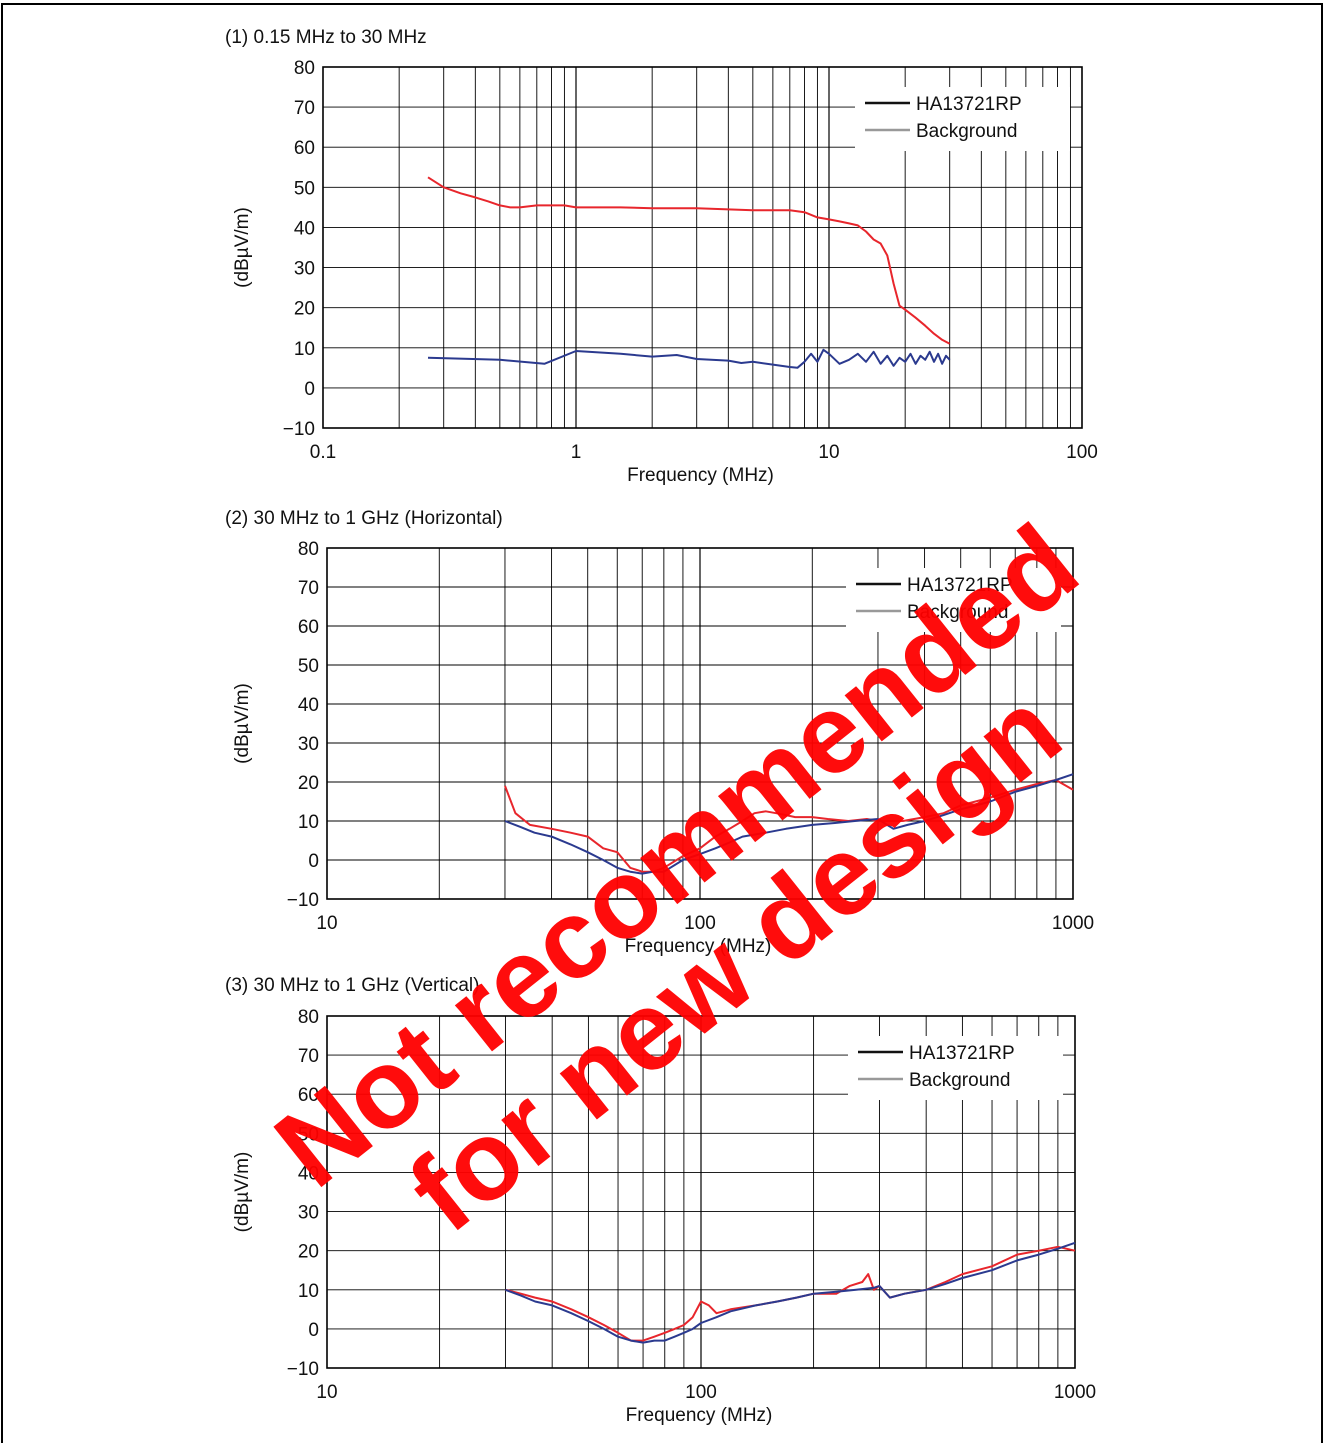 This screenshot has height=1443, width=1327. What do you see at coordinates (576, 452) in the screenshot?
I see `x-tick-label: 1` at bounding box center [576, 452].